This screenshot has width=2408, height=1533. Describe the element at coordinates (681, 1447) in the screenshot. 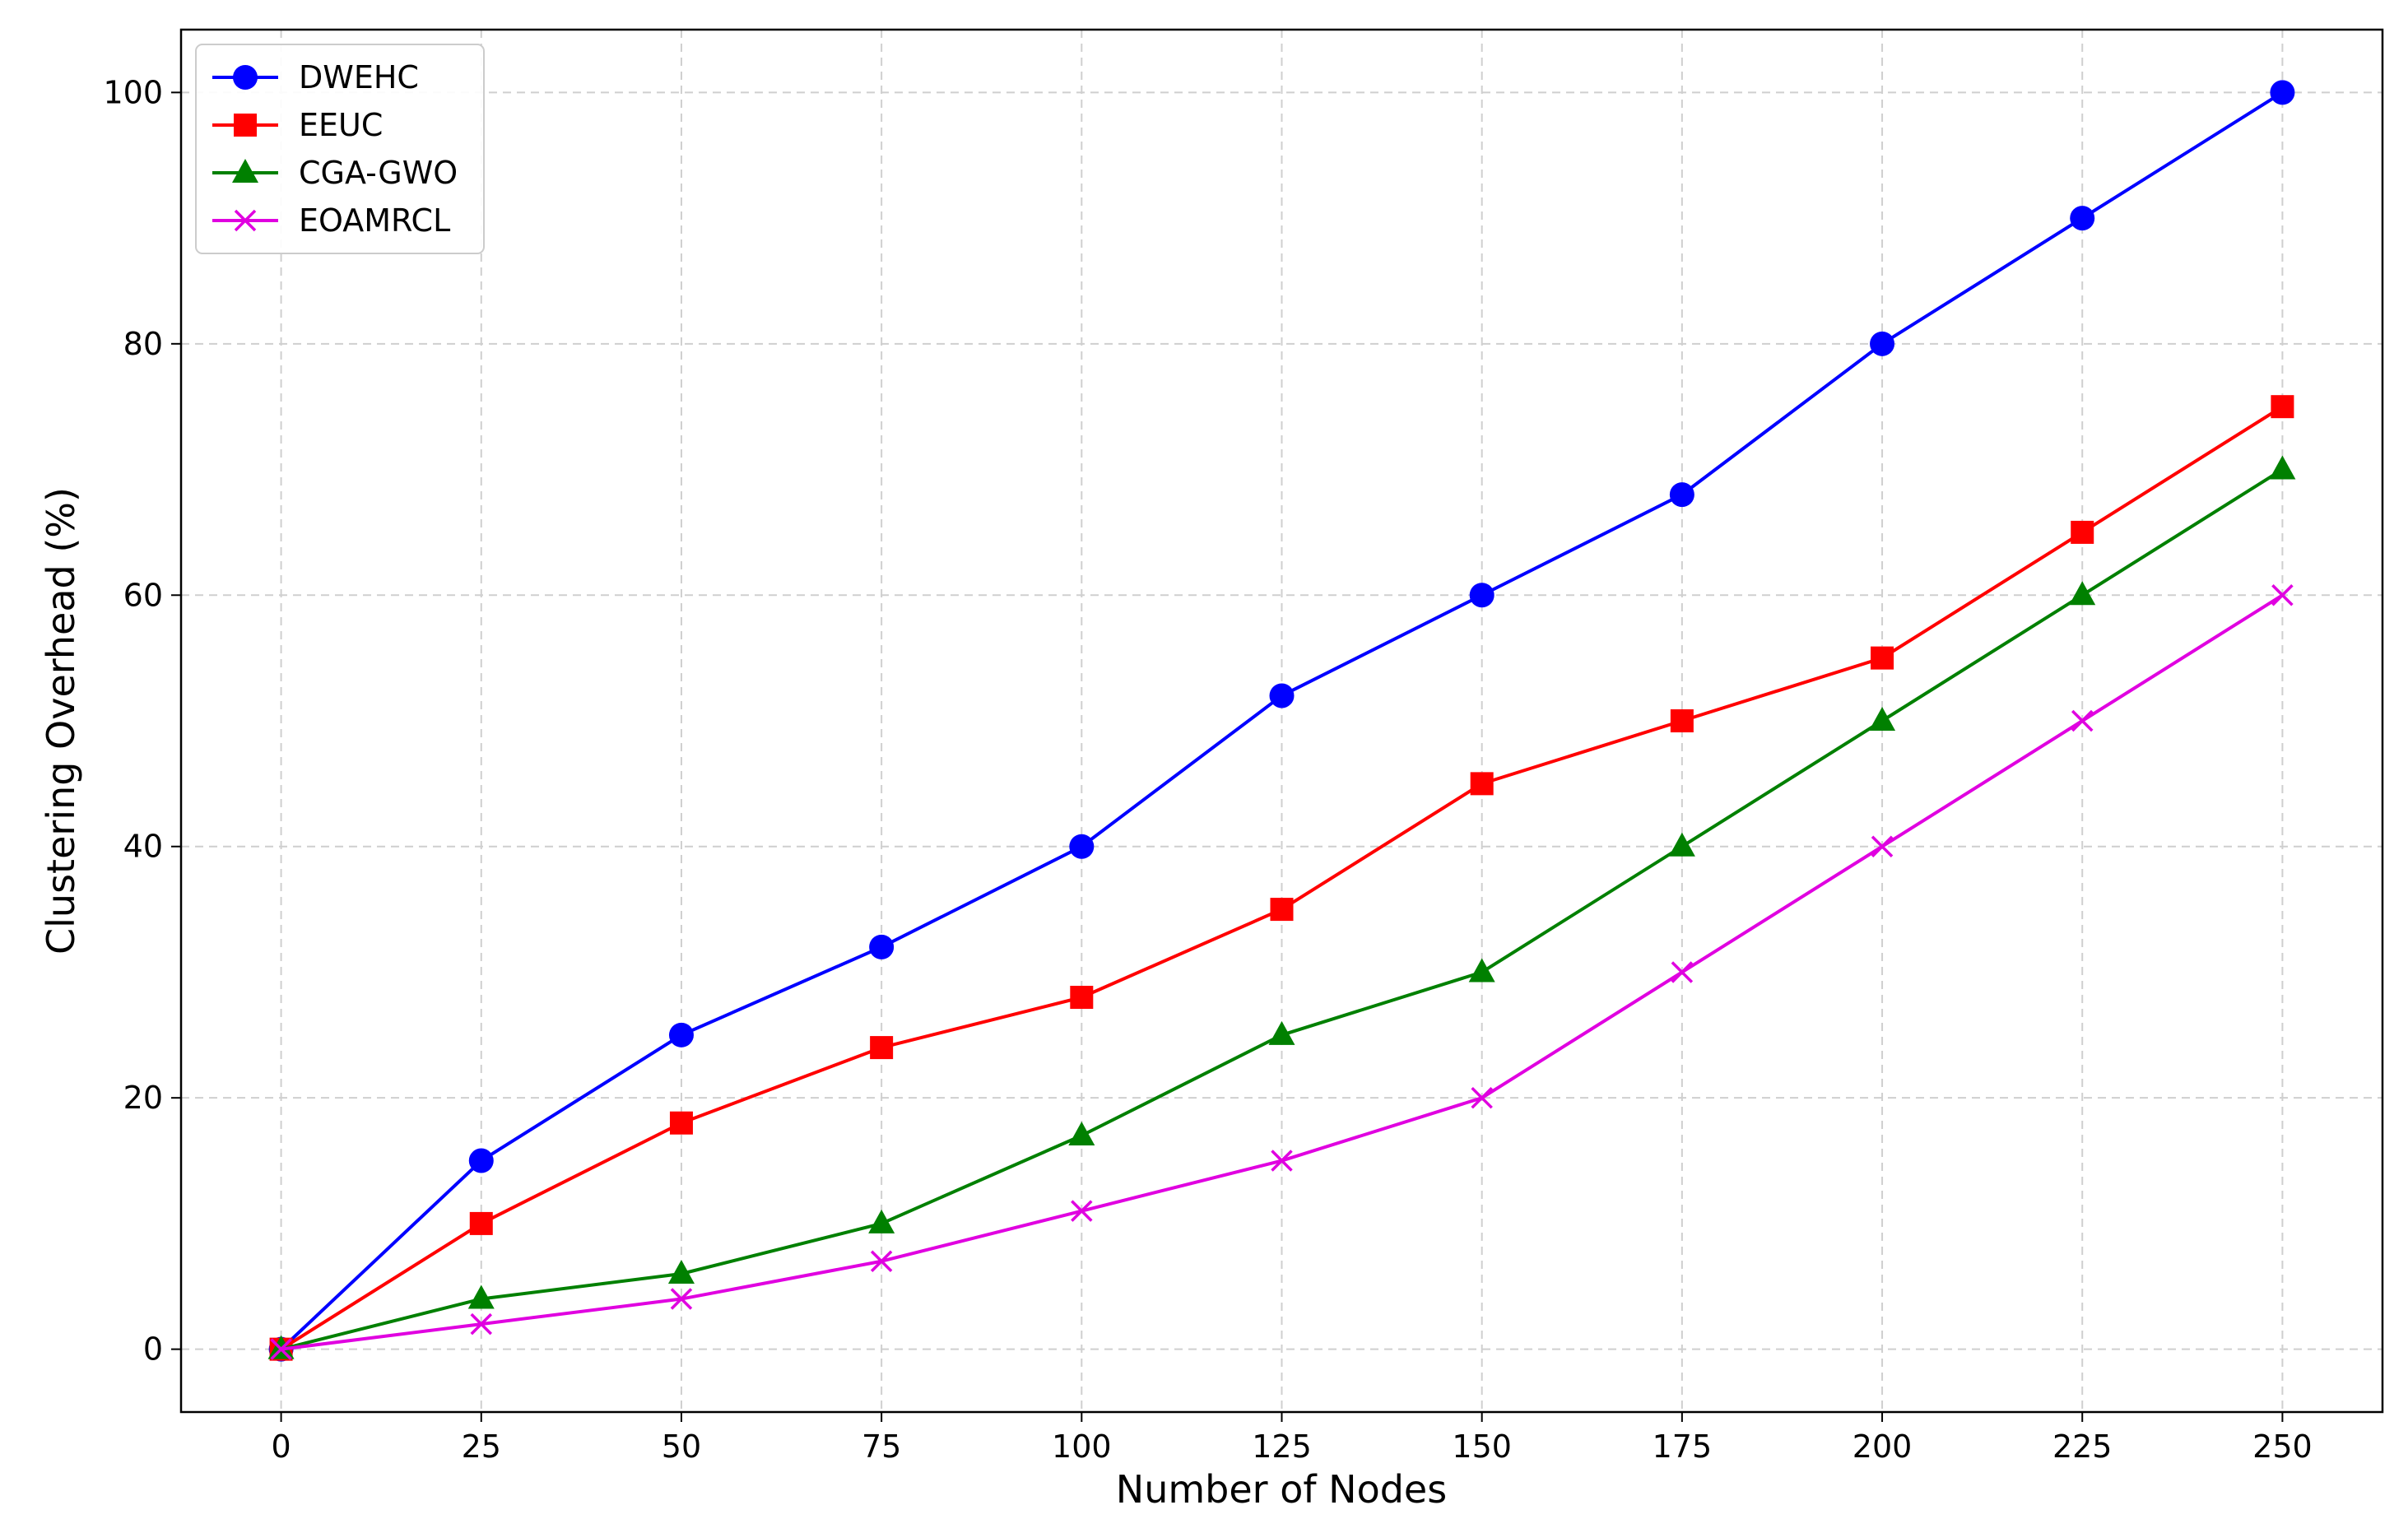

I see `x-tick-label: 50` at that location.